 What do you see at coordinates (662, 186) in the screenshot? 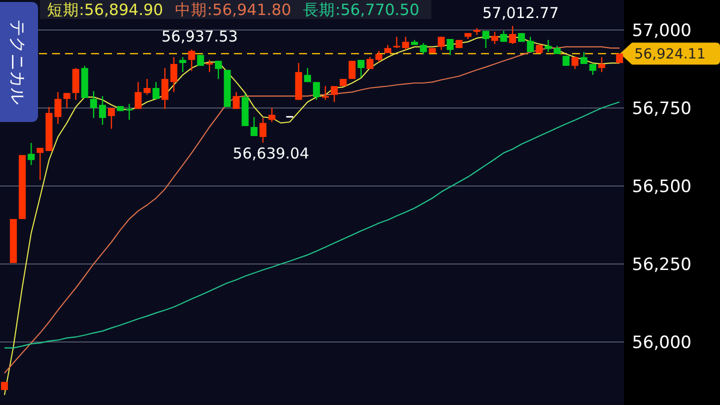
I see `y-tick-label: 56,500` at bounding box center [662, 186].